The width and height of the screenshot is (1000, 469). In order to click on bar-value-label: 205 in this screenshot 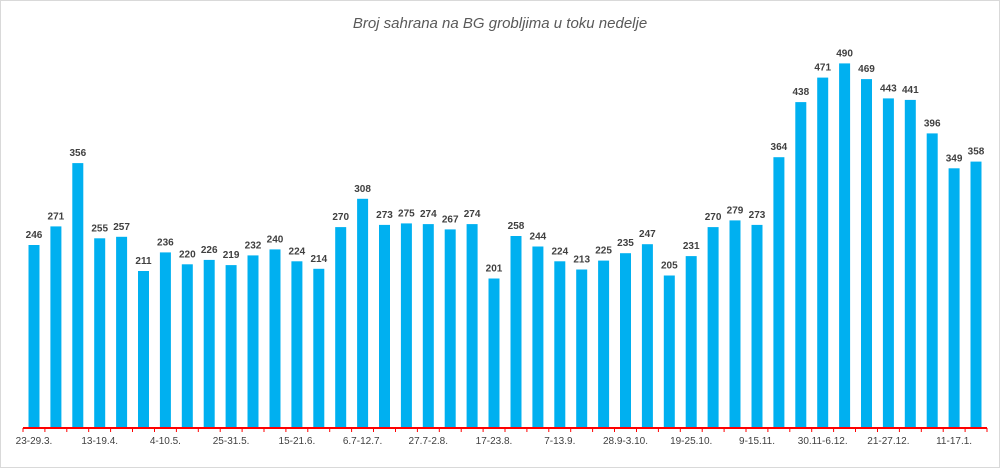, I will do `click(669, 266)`.